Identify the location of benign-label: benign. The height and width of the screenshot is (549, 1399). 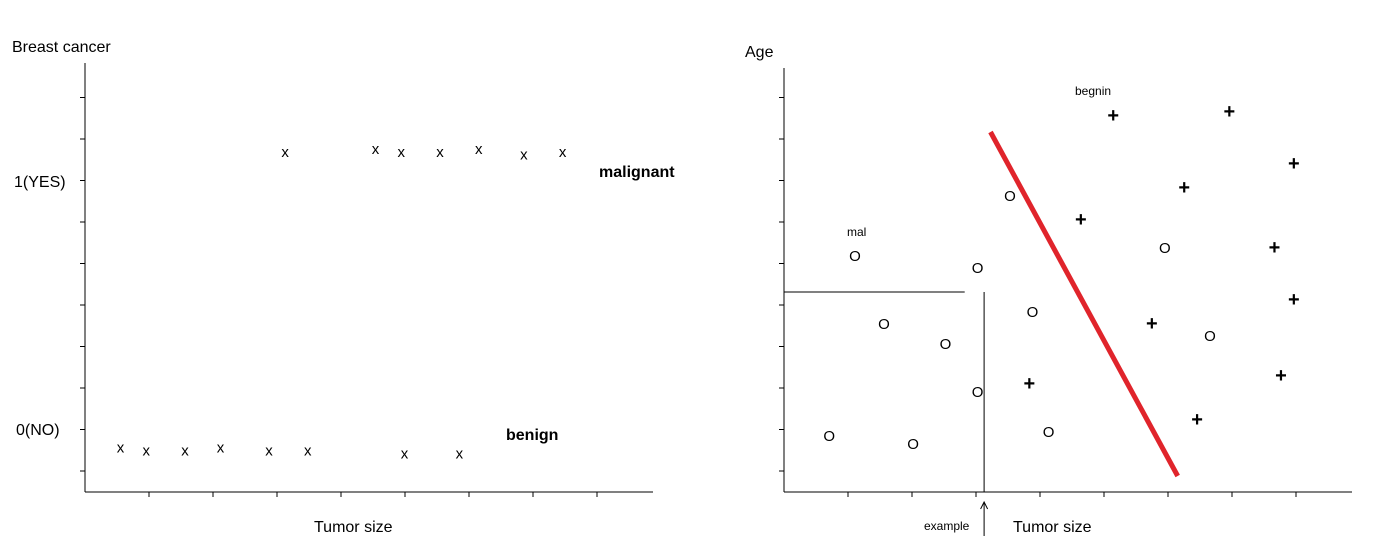
(532, 435).